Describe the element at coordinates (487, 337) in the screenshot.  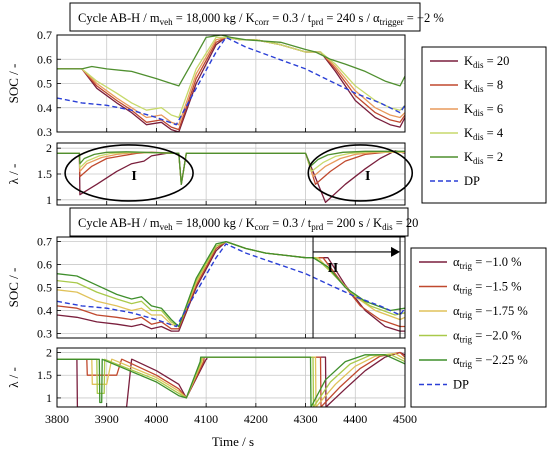
I see `legend-entry: αtrig = −2.0 %` at that location.